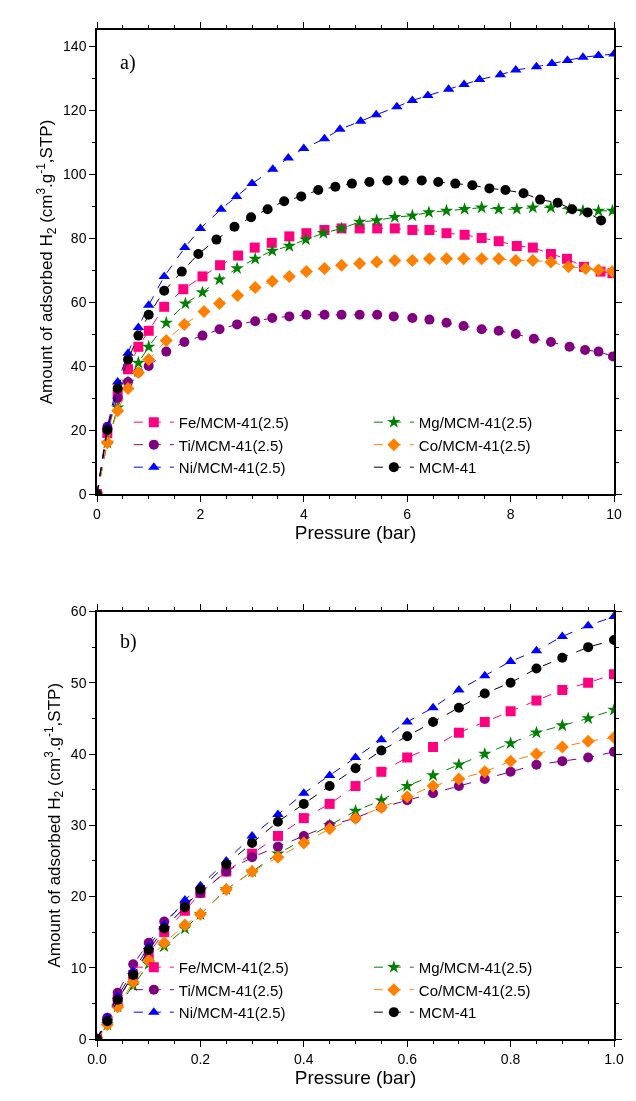 The width and height of the screenshot is (636, 1101). Describe the element at coordinates (78, 682) in the screenshot. I see `y-tick-label: 50` at that location.